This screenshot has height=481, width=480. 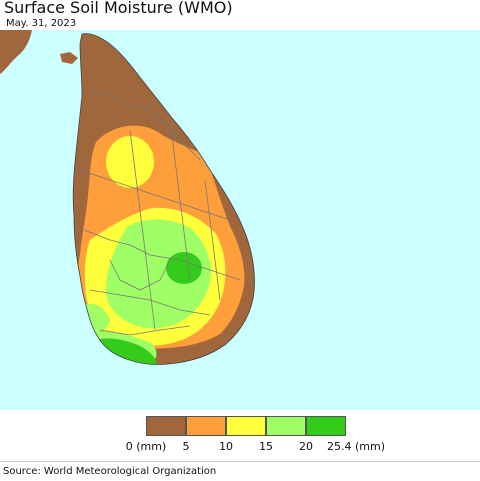 I want to click on legend-label-20: 20, so click(x=306, y=446).